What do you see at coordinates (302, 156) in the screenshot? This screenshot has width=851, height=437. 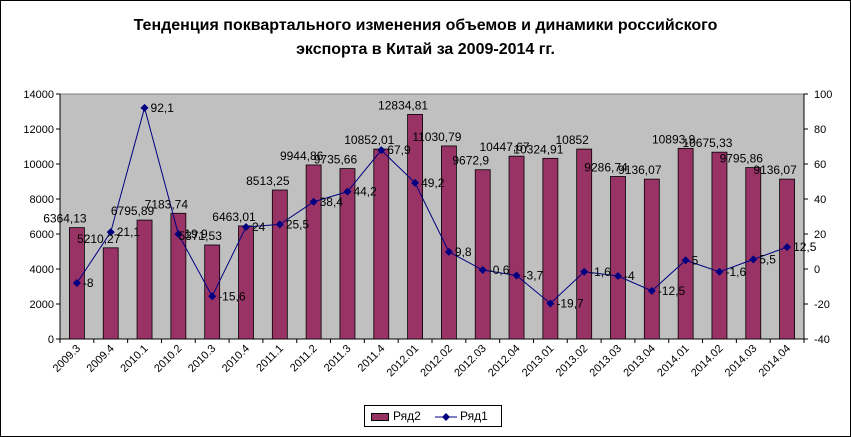 I see `bar-data-label: 9944,86` at bounding box center [302, 156].